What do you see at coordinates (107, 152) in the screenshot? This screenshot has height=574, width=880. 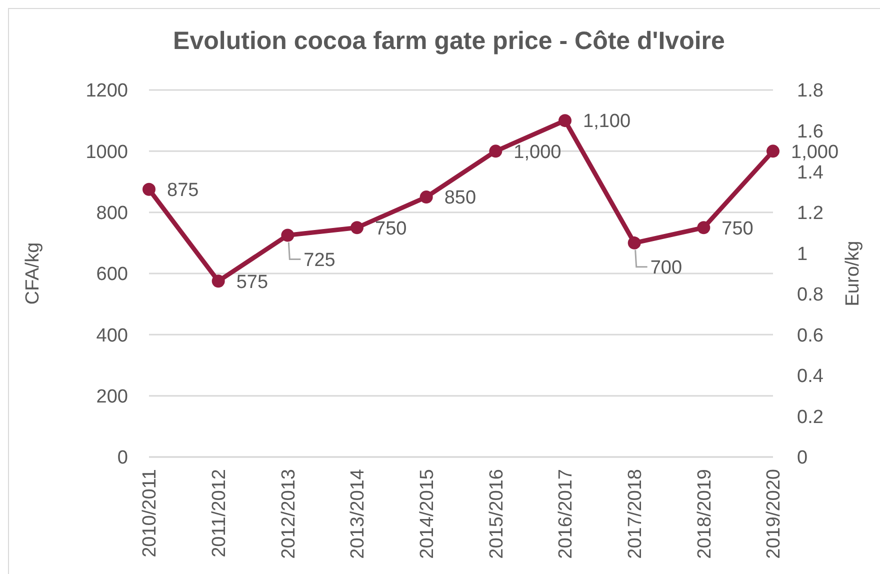 I see `y-tick-label: 1000` at bounding box center [107, 152].